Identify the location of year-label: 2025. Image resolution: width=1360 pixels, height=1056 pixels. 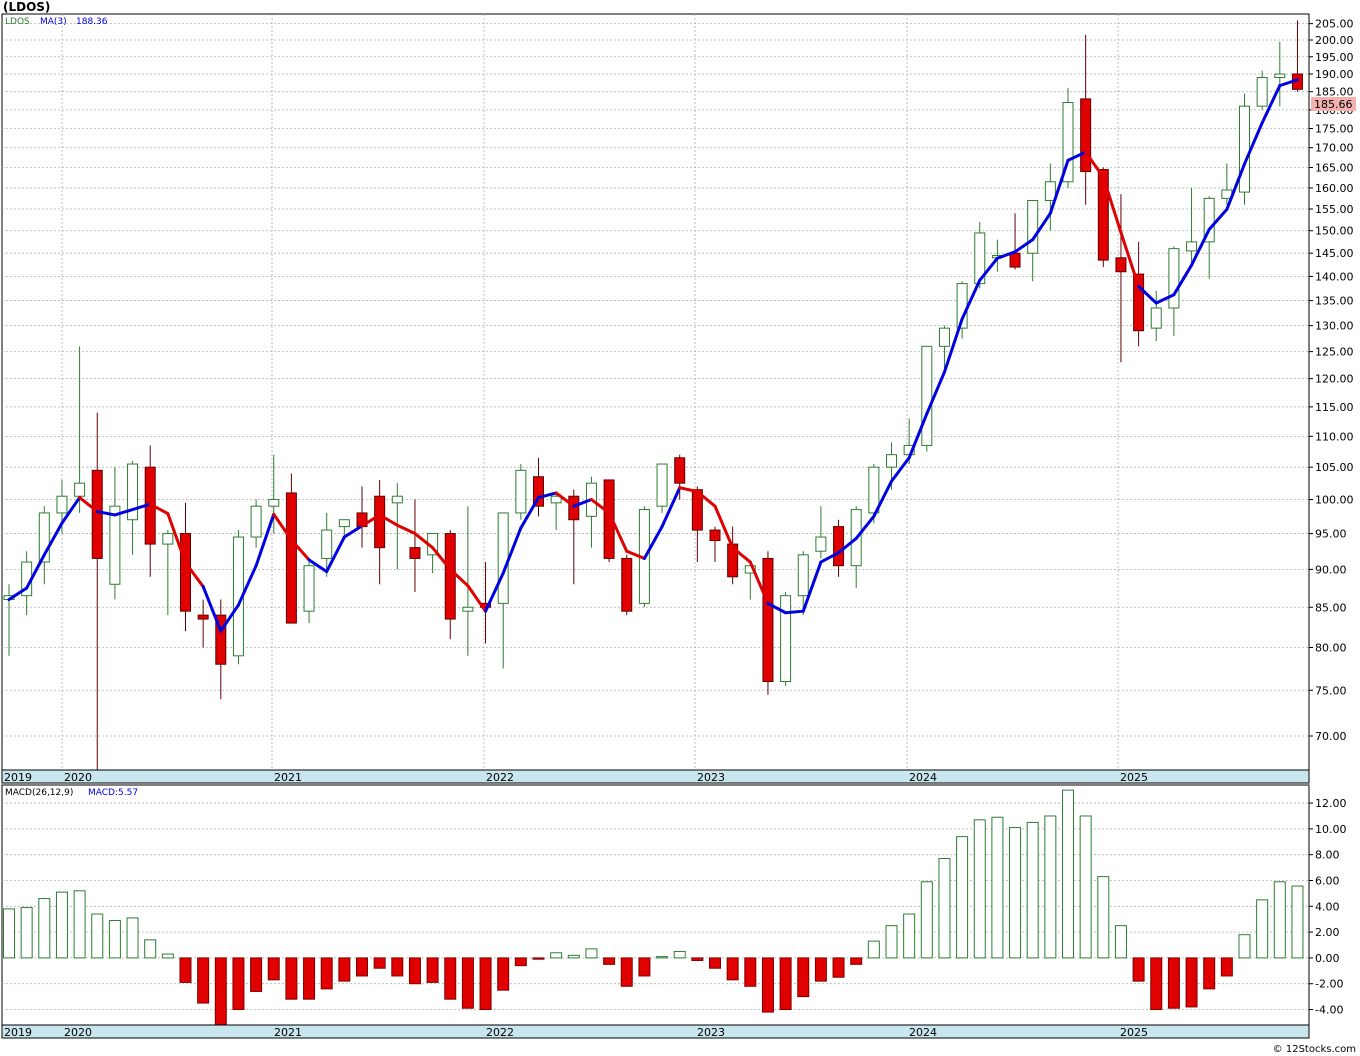
(1134, 1032).